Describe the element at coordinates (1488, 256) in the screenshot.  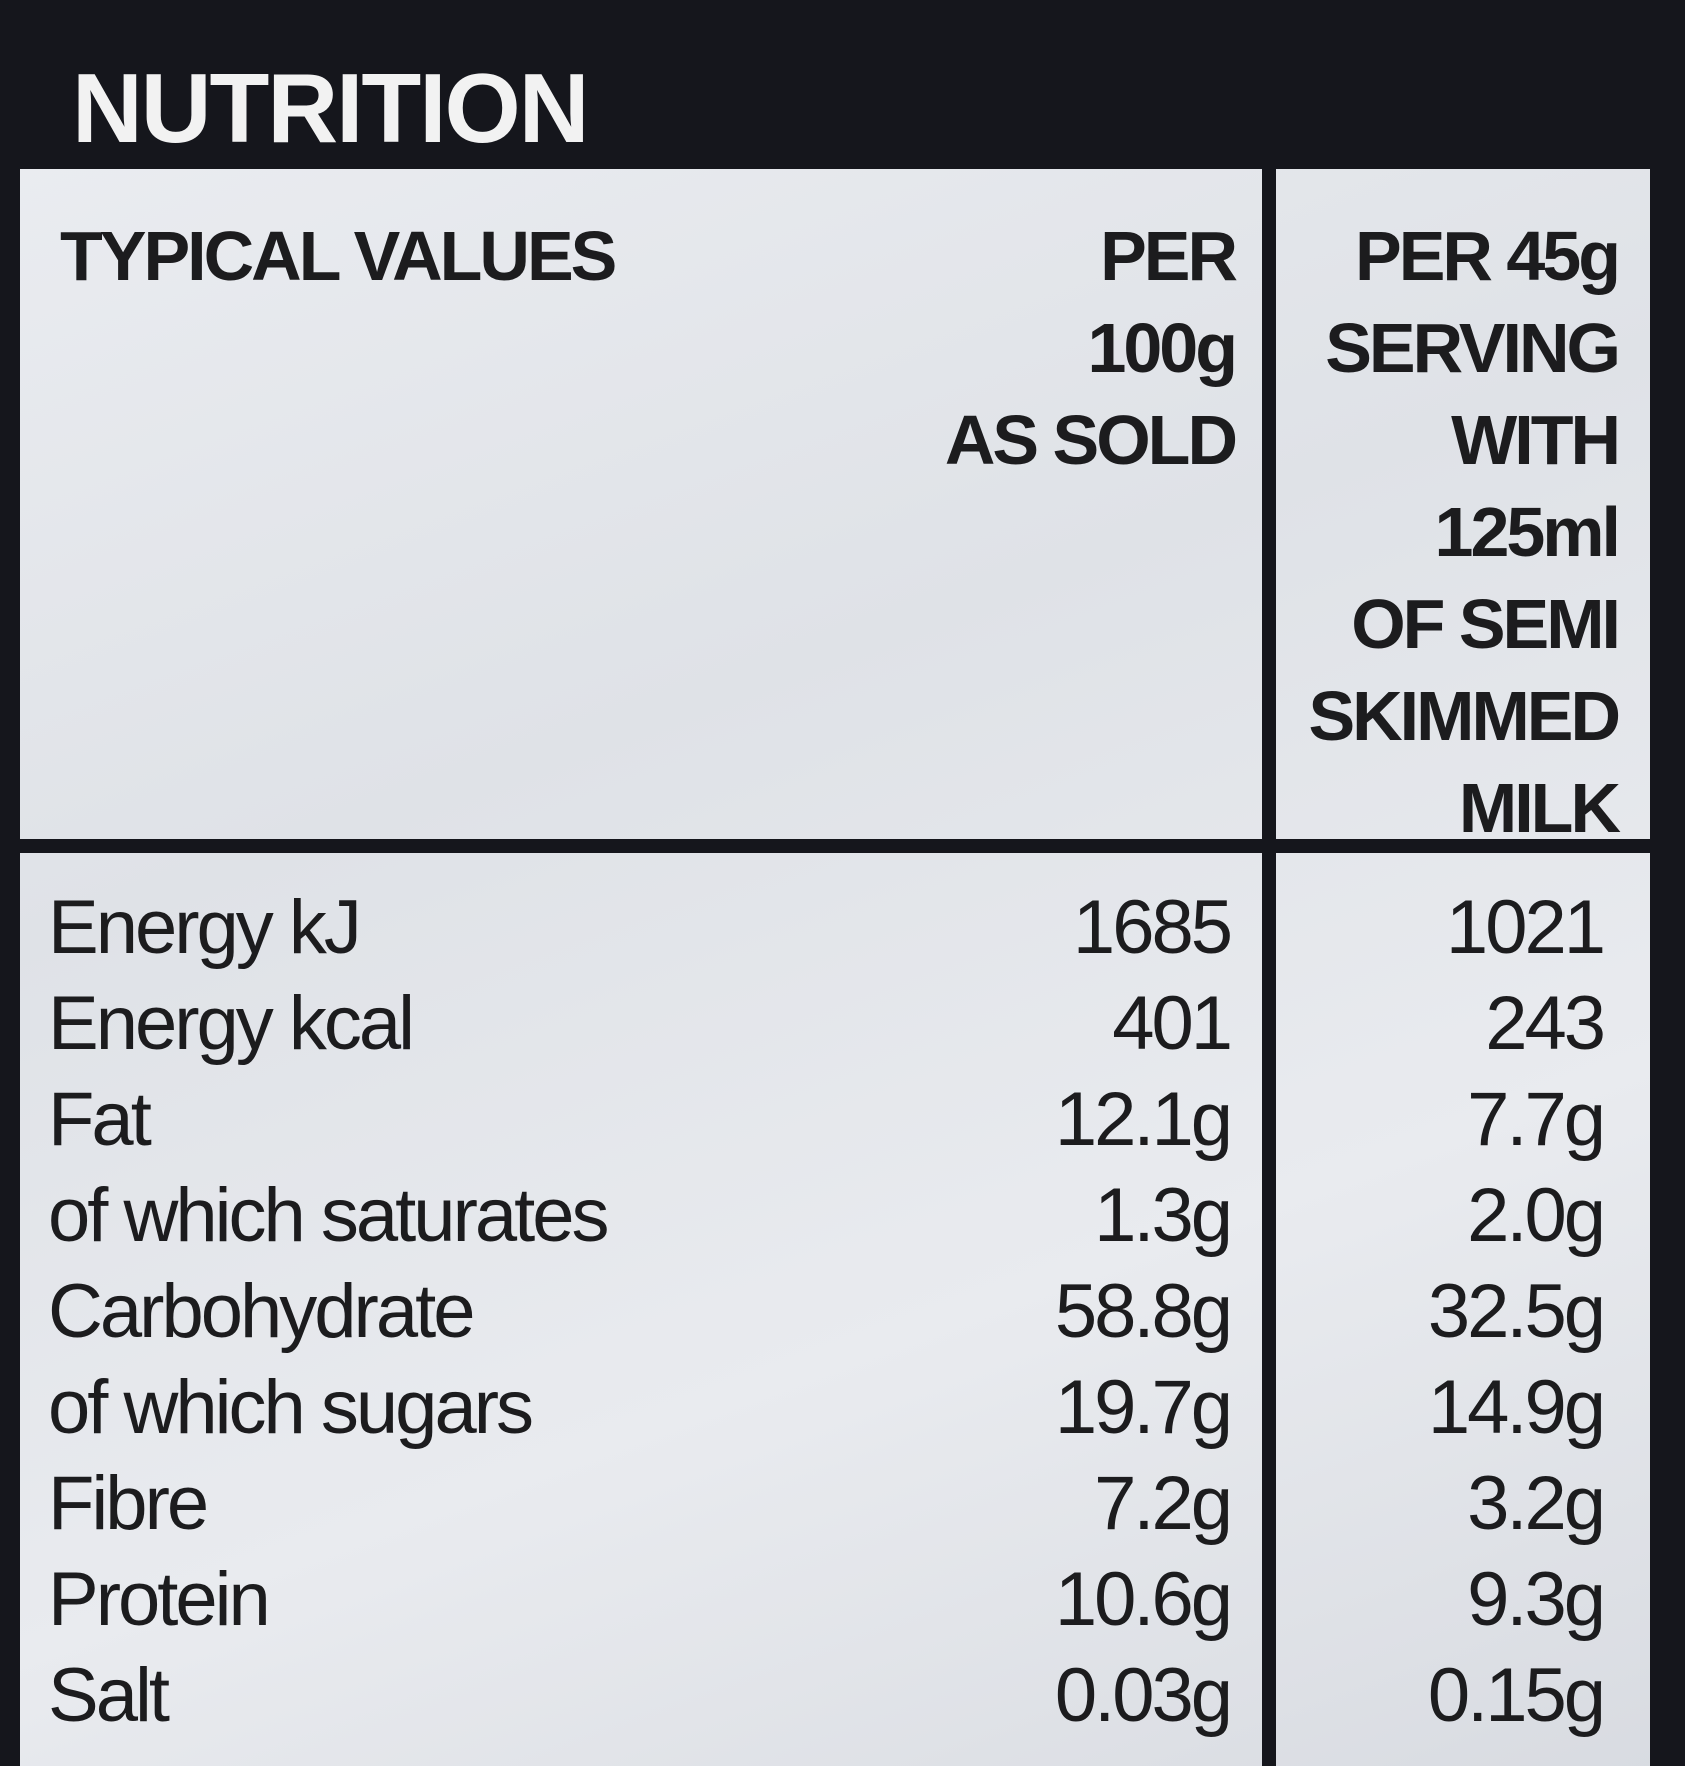
I see `header-line: PER 45g` at that location.